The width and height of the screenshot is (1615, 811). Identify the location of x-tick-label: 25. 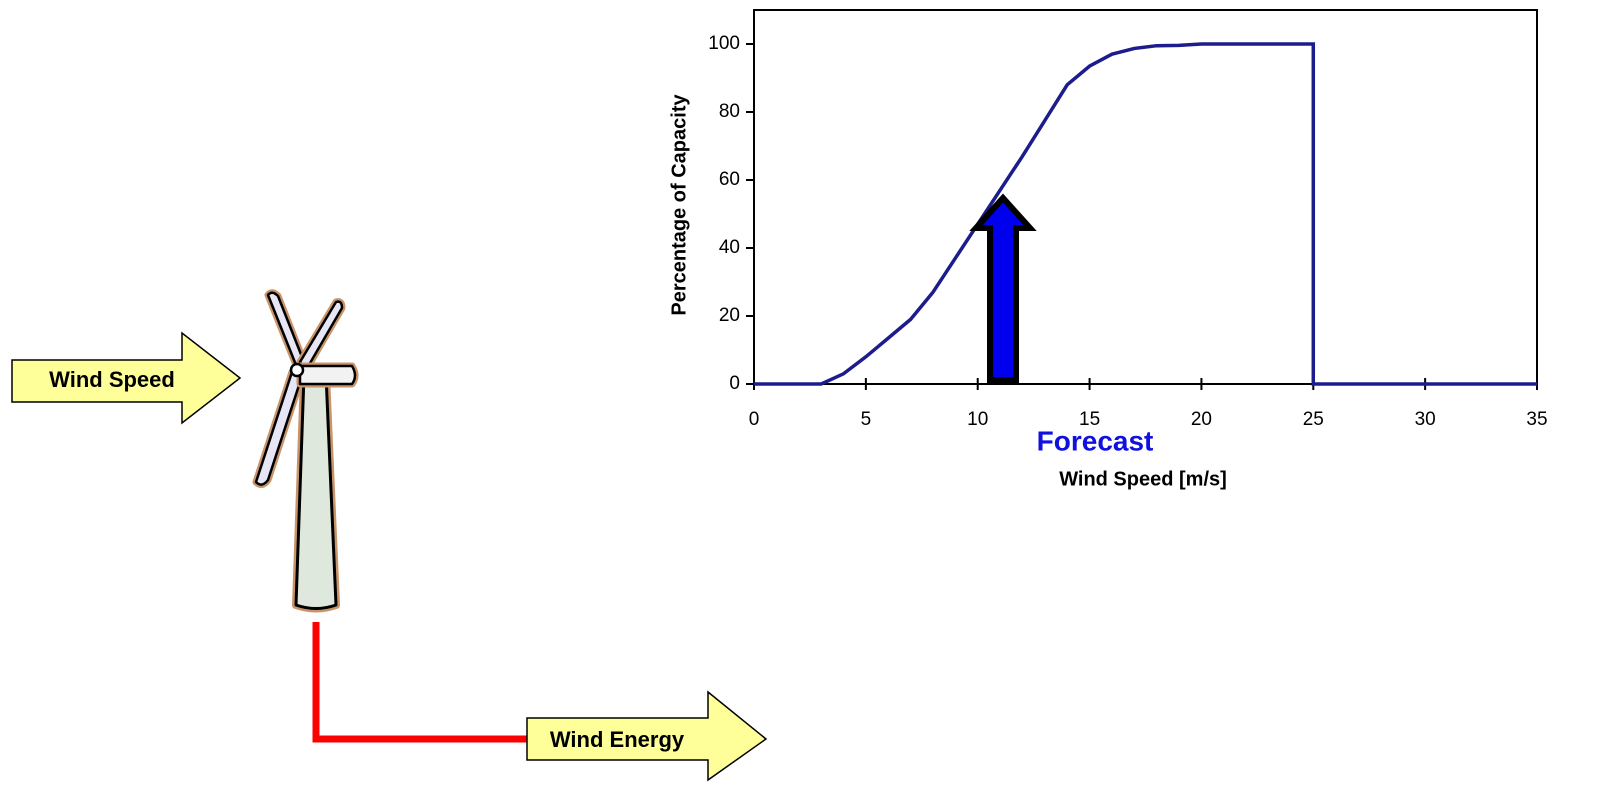
(1313, 419).